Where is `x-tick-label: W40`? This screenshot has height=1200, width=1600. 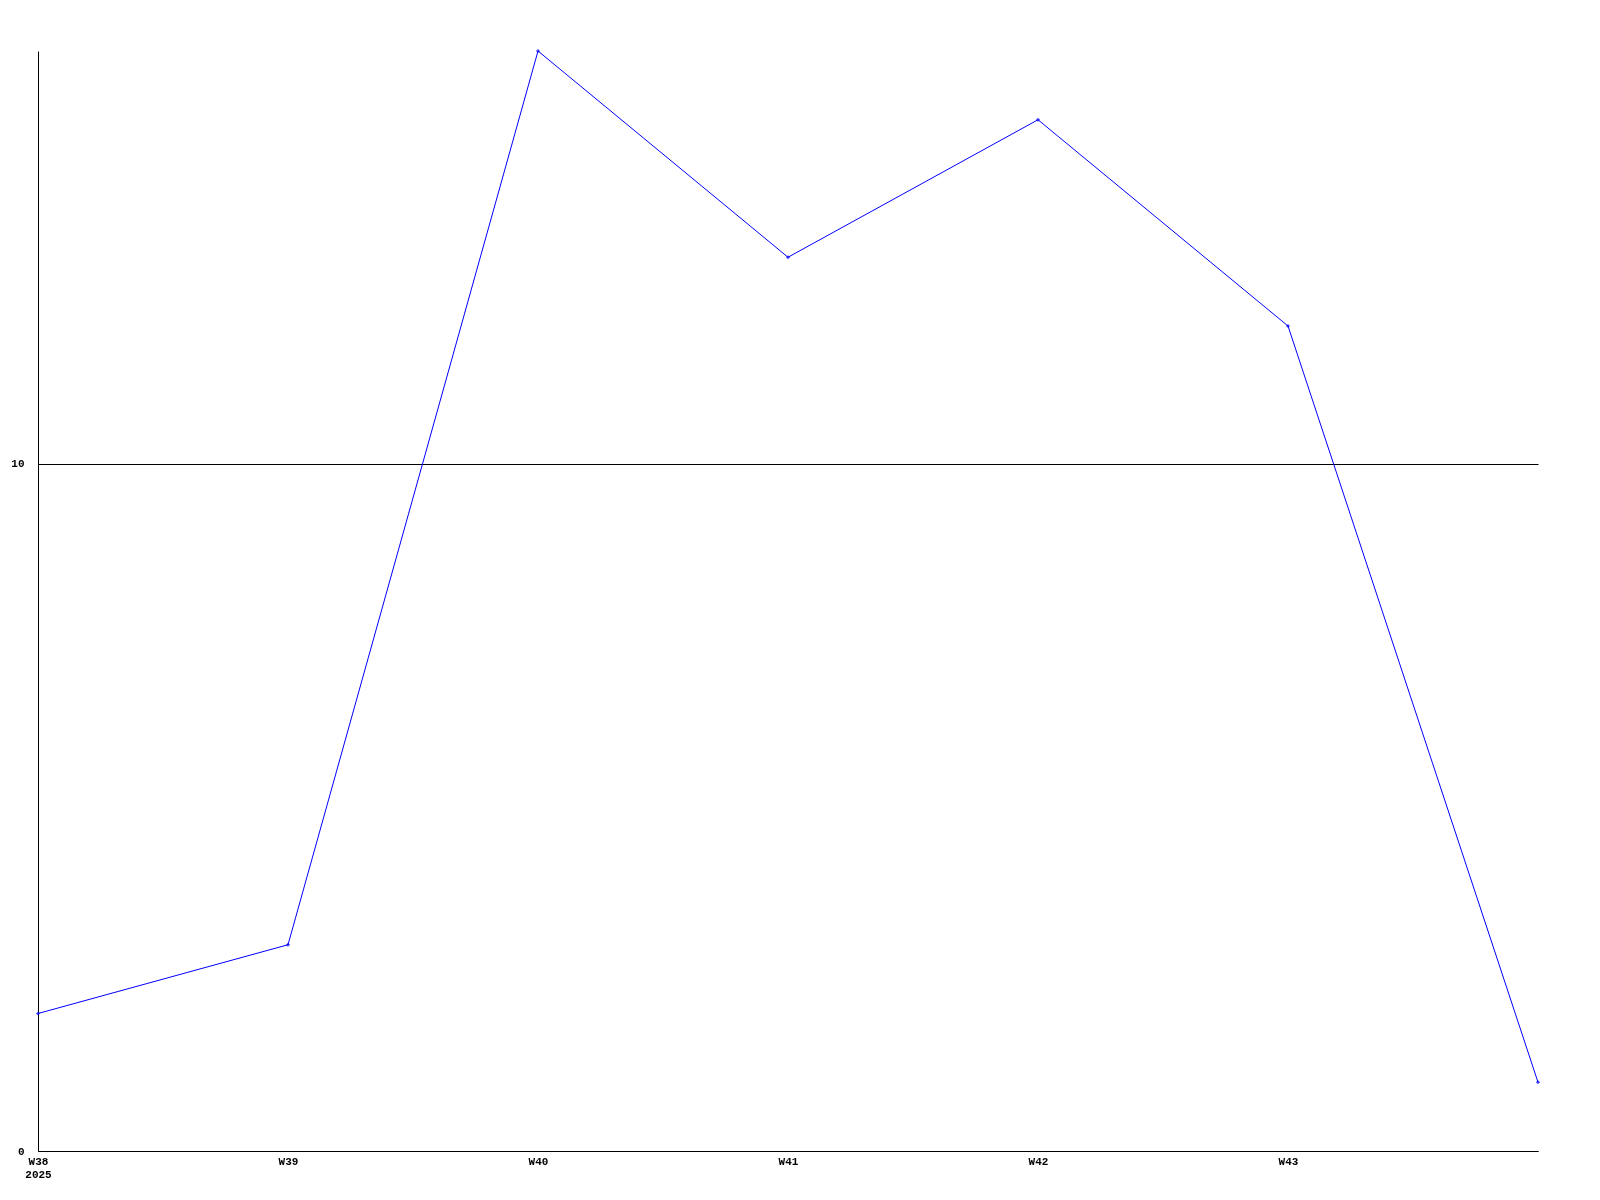
x-tick-label: W40 is located at coordinates (538, 1161).